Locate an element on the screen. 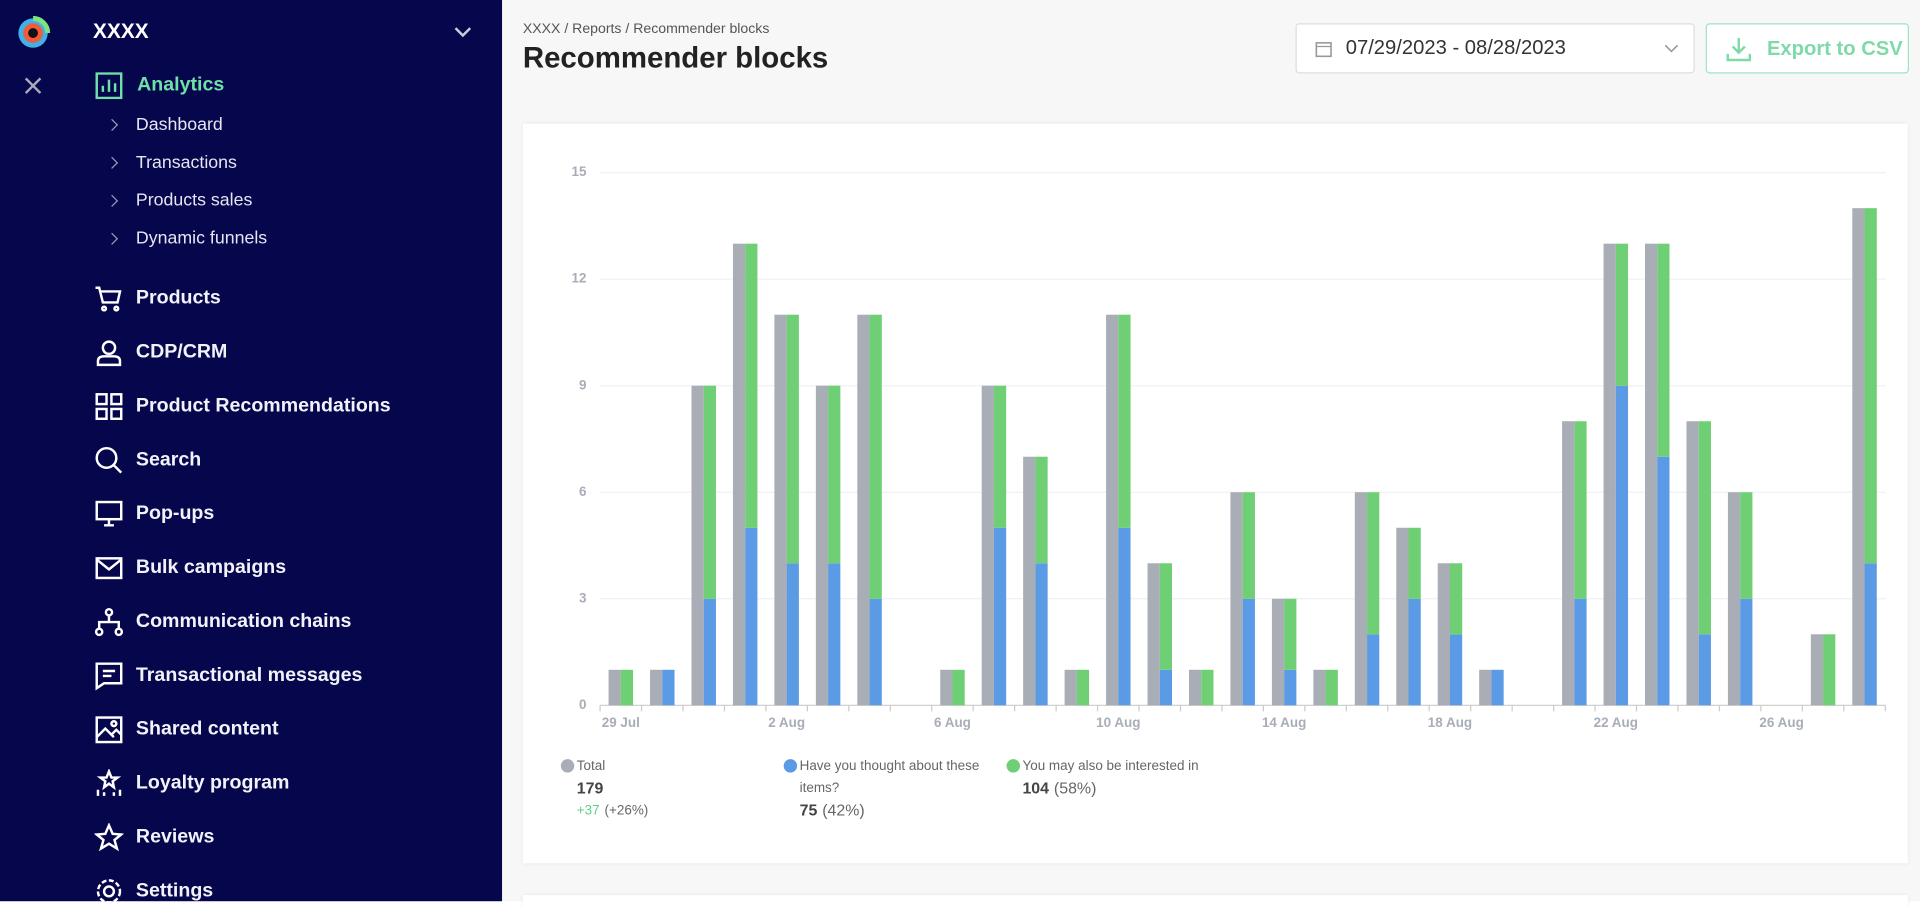 The width and height of the screenshot is (1920, 907). x-tick-label: 22 Aug is located at coordinates (1616, 722).